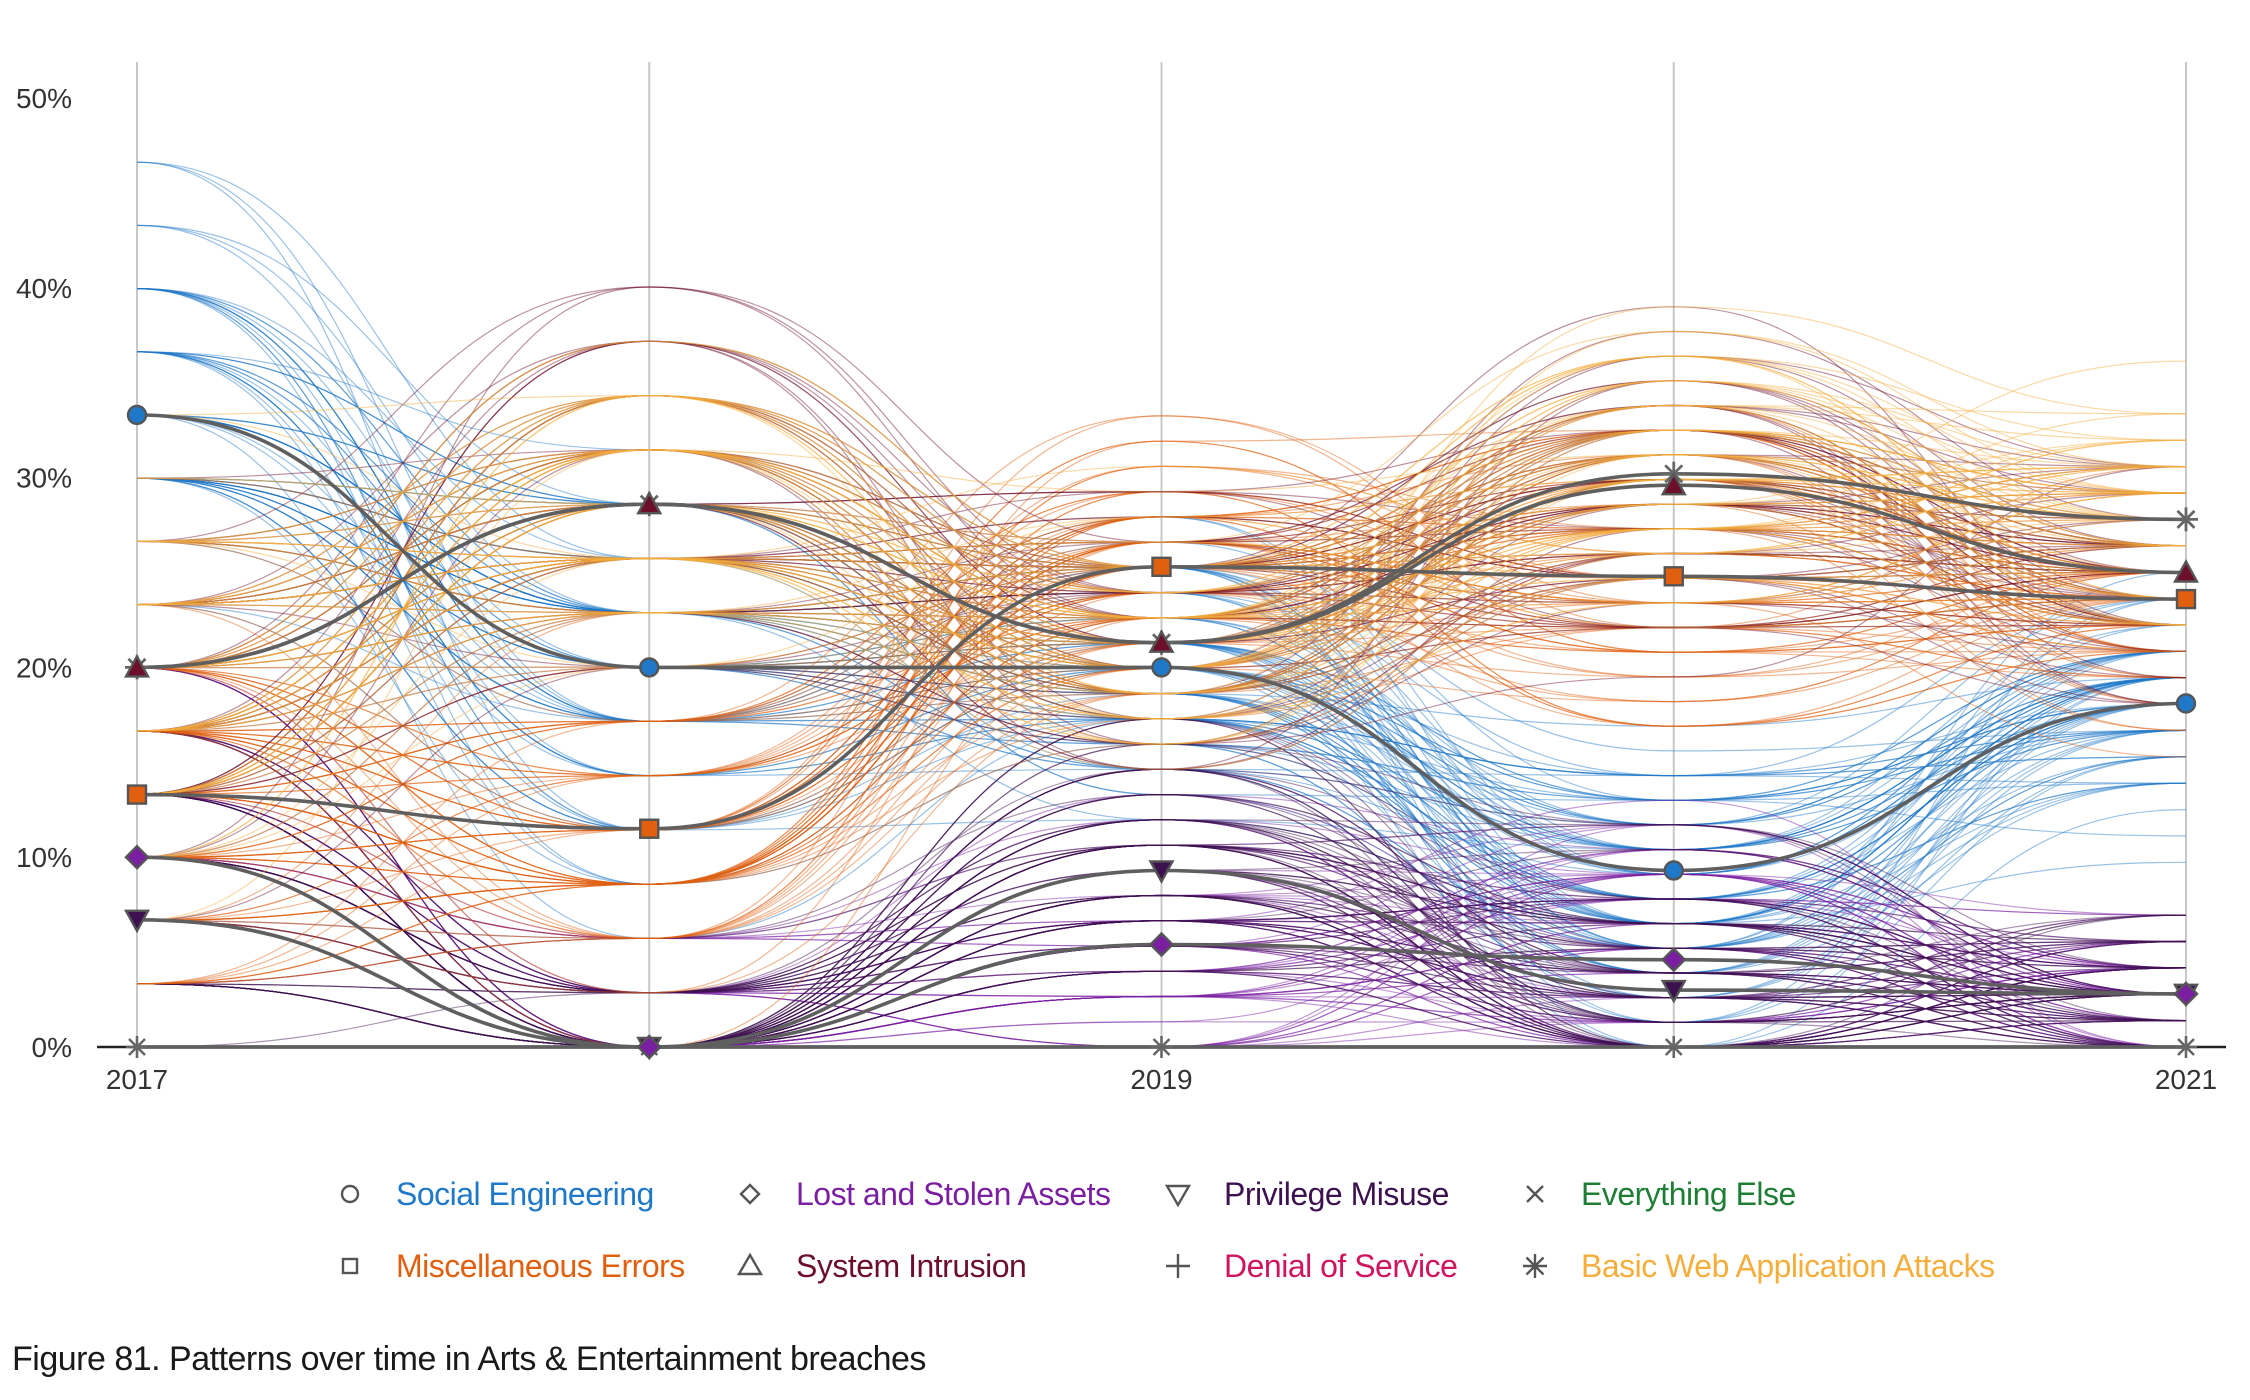 The image size is (2250, 1400). What do you see at coordinates (920, 1194) in the screenshot?
I see `legend-item-lost-and-stolen-assets: Lost and Stolen Assets` at bounding box center [920, 1194].